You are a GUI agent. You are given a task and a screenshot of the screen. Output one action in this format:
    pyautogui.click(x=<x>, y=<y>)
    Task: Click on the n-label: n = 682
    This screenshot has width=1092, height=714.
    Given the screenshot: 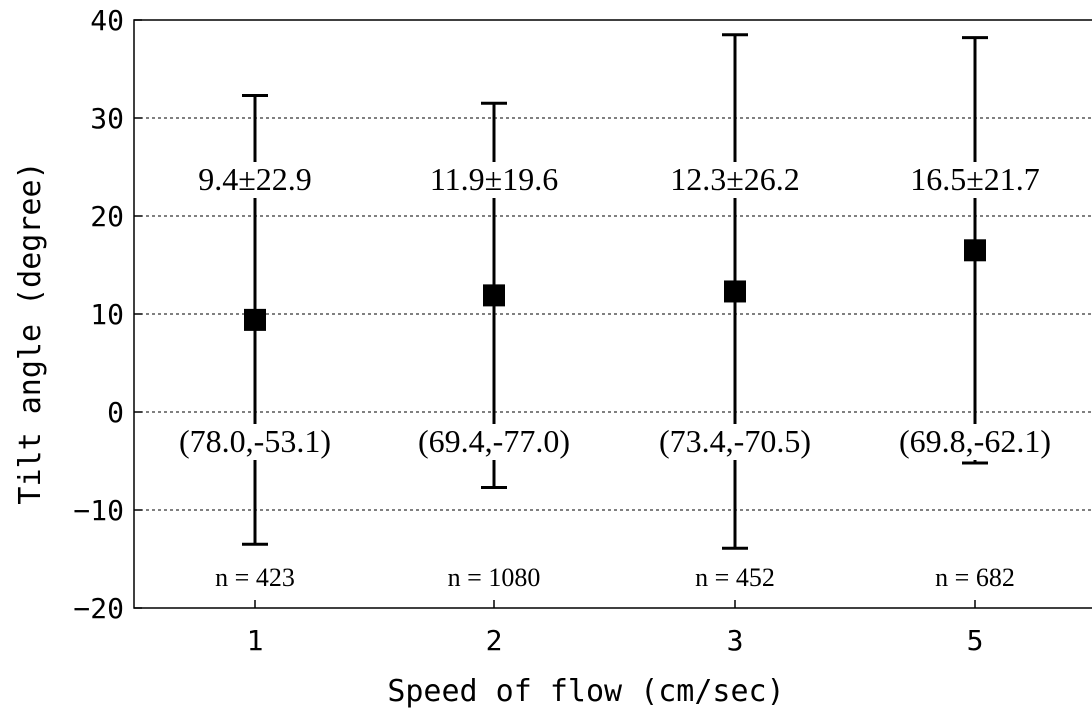 What is the action you would take?
    pyautogui.click(x=975, y=577)
    